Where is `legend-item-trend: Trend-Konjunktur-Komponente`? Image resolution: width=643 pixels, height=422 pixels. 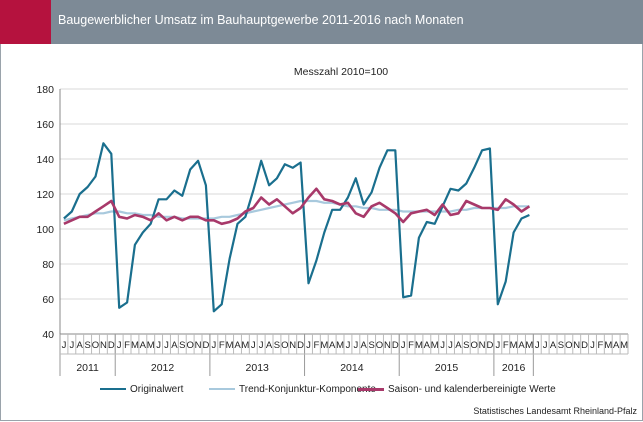
legend-item-trend: Trend-Konjunktur-Komponente is located at coordinates (292, 389).